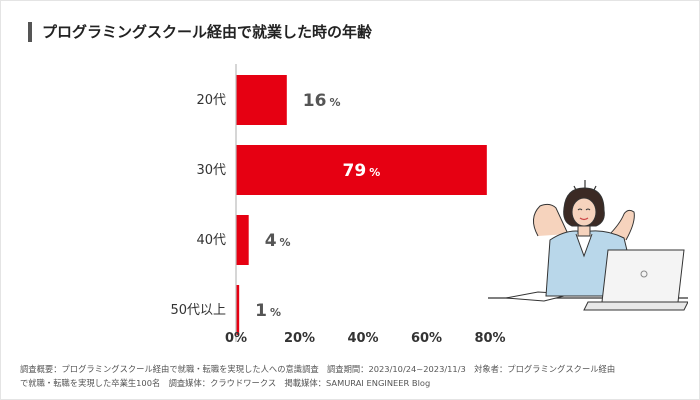 The image size is (700, 400). What do you see at coordinates (207, 32) in the screenshot?
I see `chart-title: プログラミングスクール経由で就業した時の年齢` at bounding box center [207, 32].